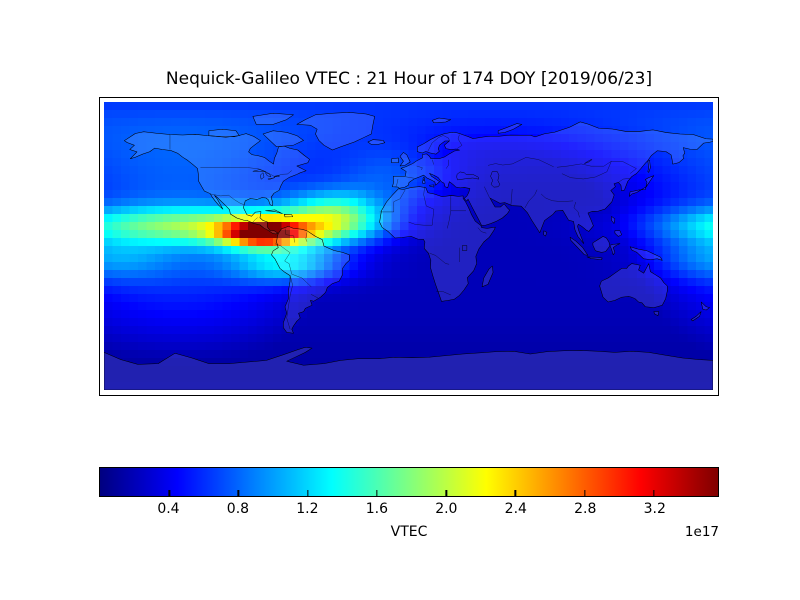  What do you see at coordinates (409, 510) in the screenshot?
I see `colorbar-tick-labels: 0.4 0.8 1.2 1.6 2.0 2.4 2.8 3.2` at bounding box center [409, 510].